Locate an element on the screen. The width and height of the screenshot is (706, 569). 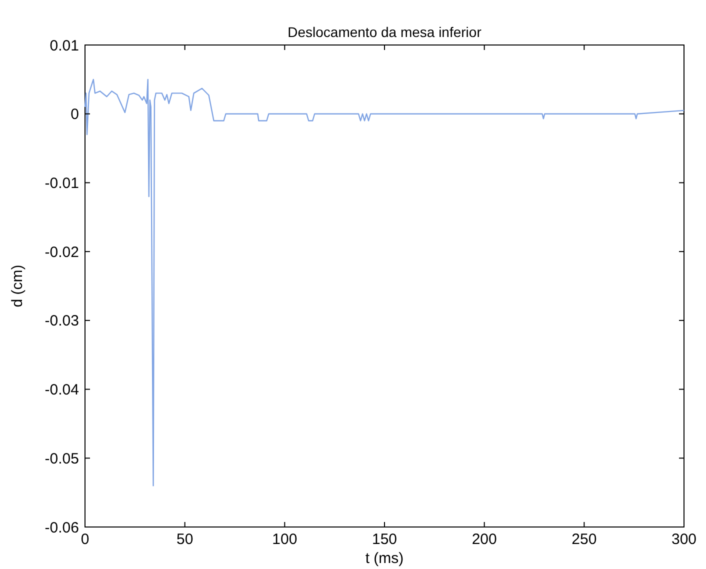
y-tick-label: -0.04 is located at coordinates (61, 390).